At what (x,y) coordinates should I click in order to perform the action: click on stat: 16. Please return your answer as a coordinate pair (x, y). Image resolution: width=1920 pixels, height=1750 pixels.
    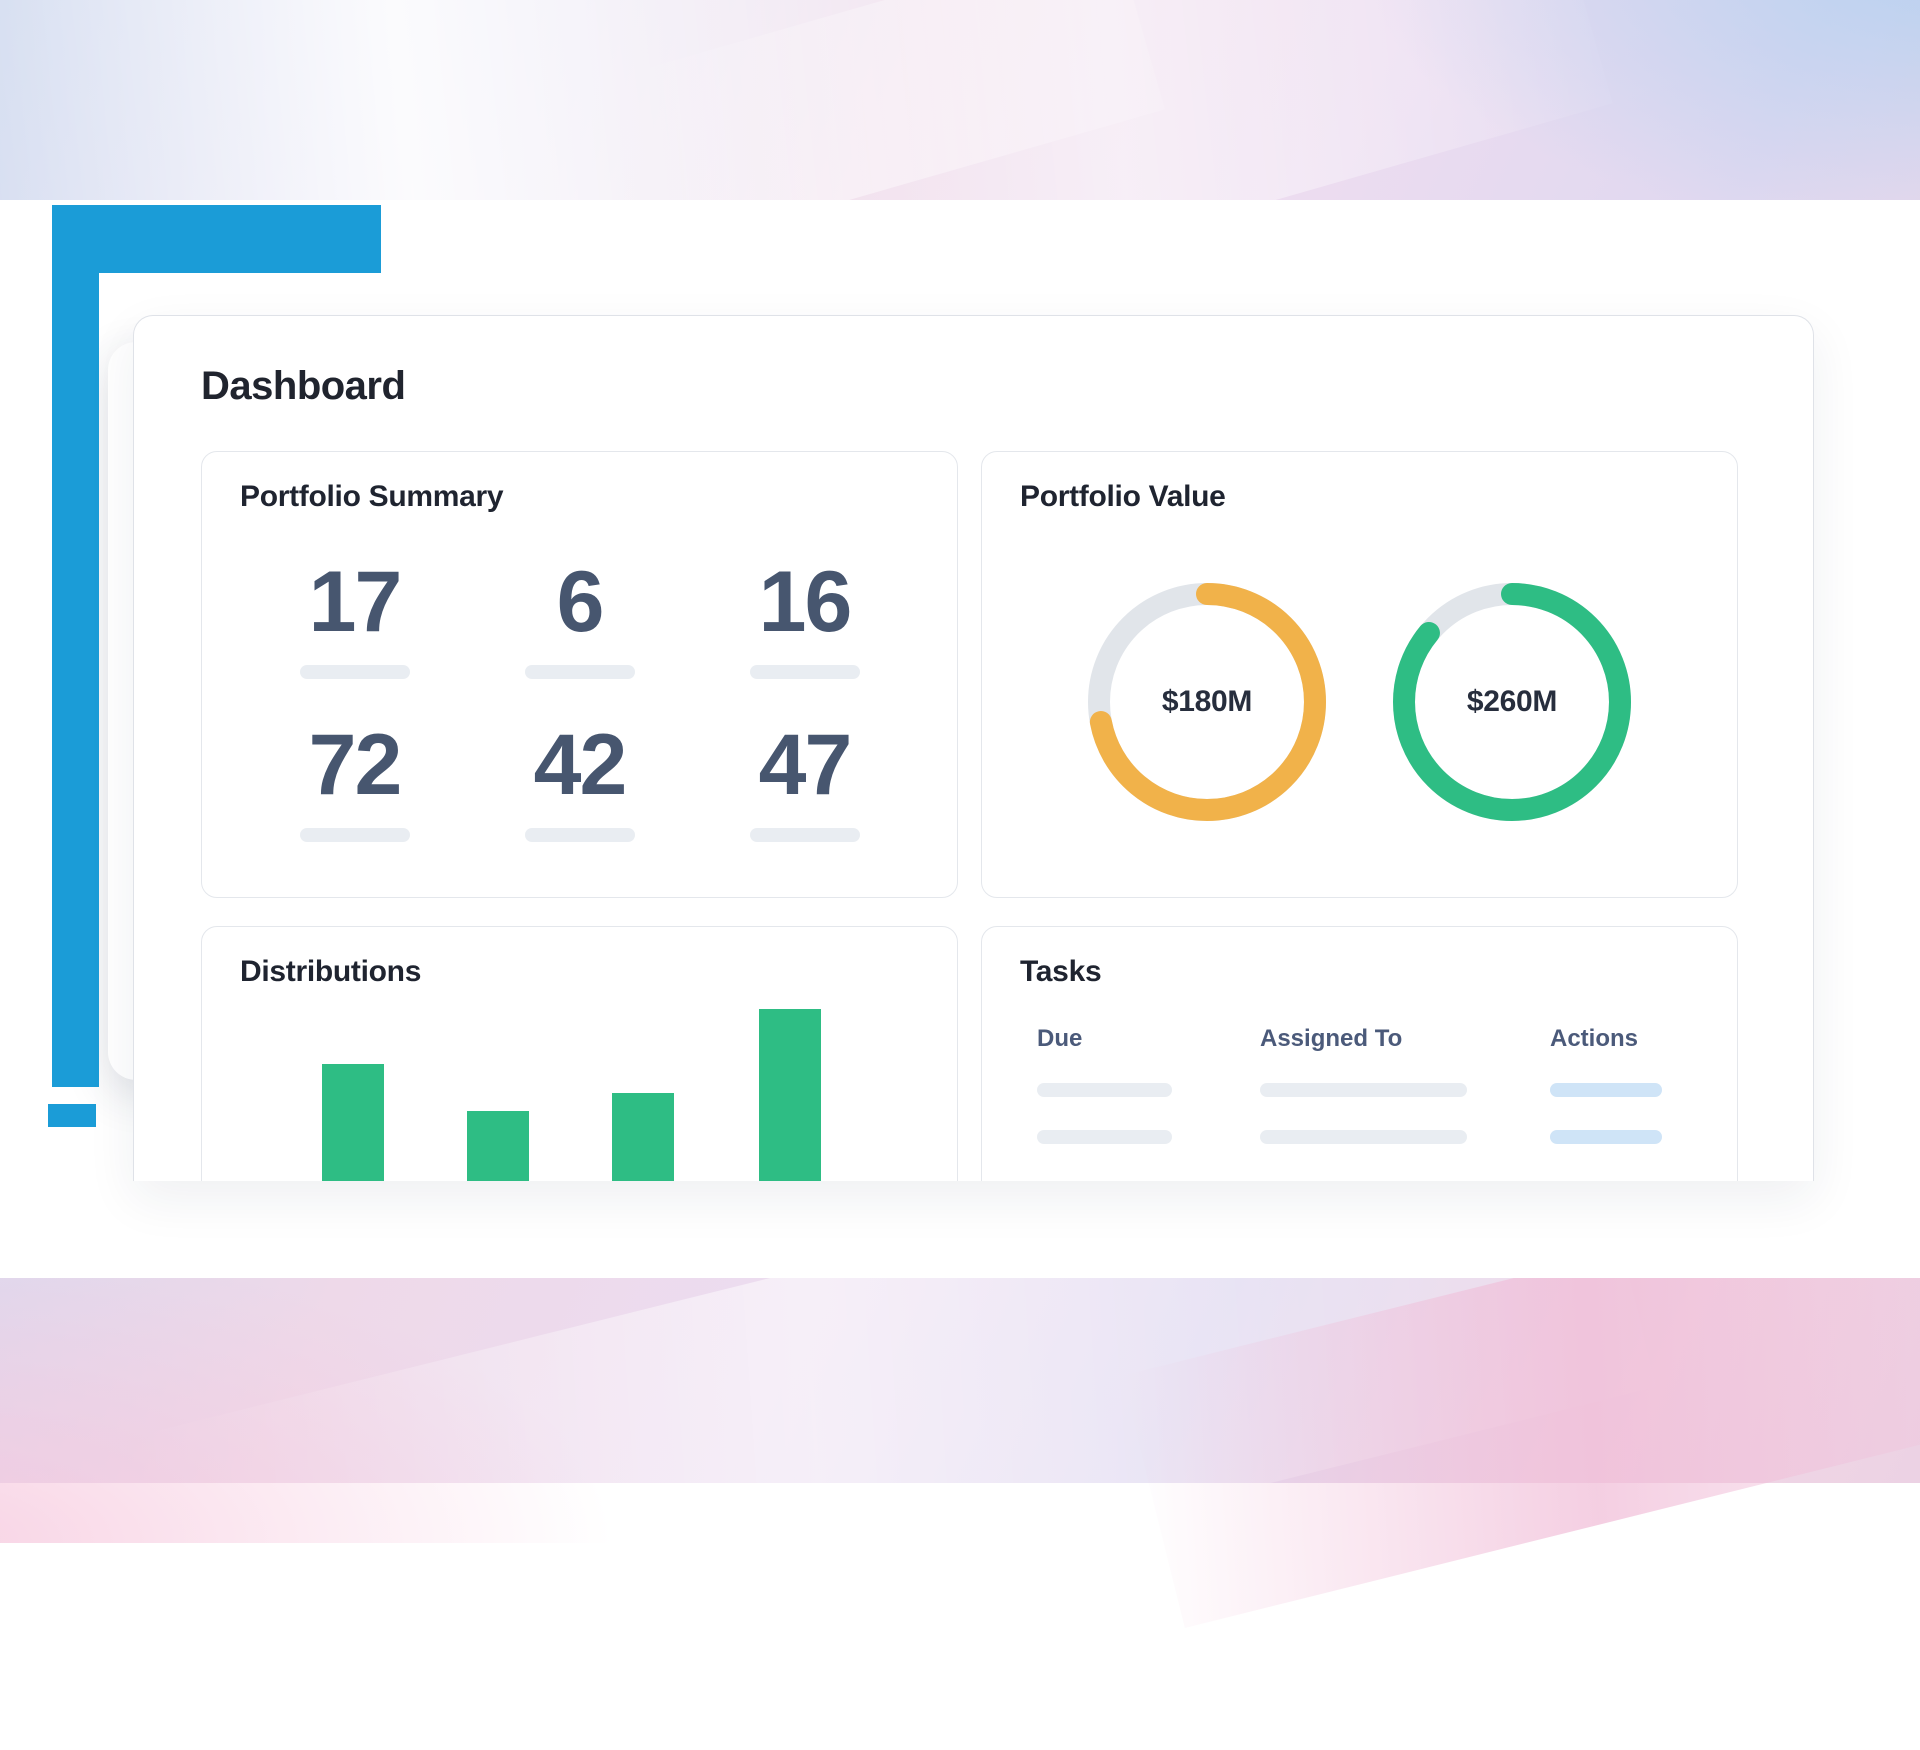
    Looking at the image, I should click on (804, 619).